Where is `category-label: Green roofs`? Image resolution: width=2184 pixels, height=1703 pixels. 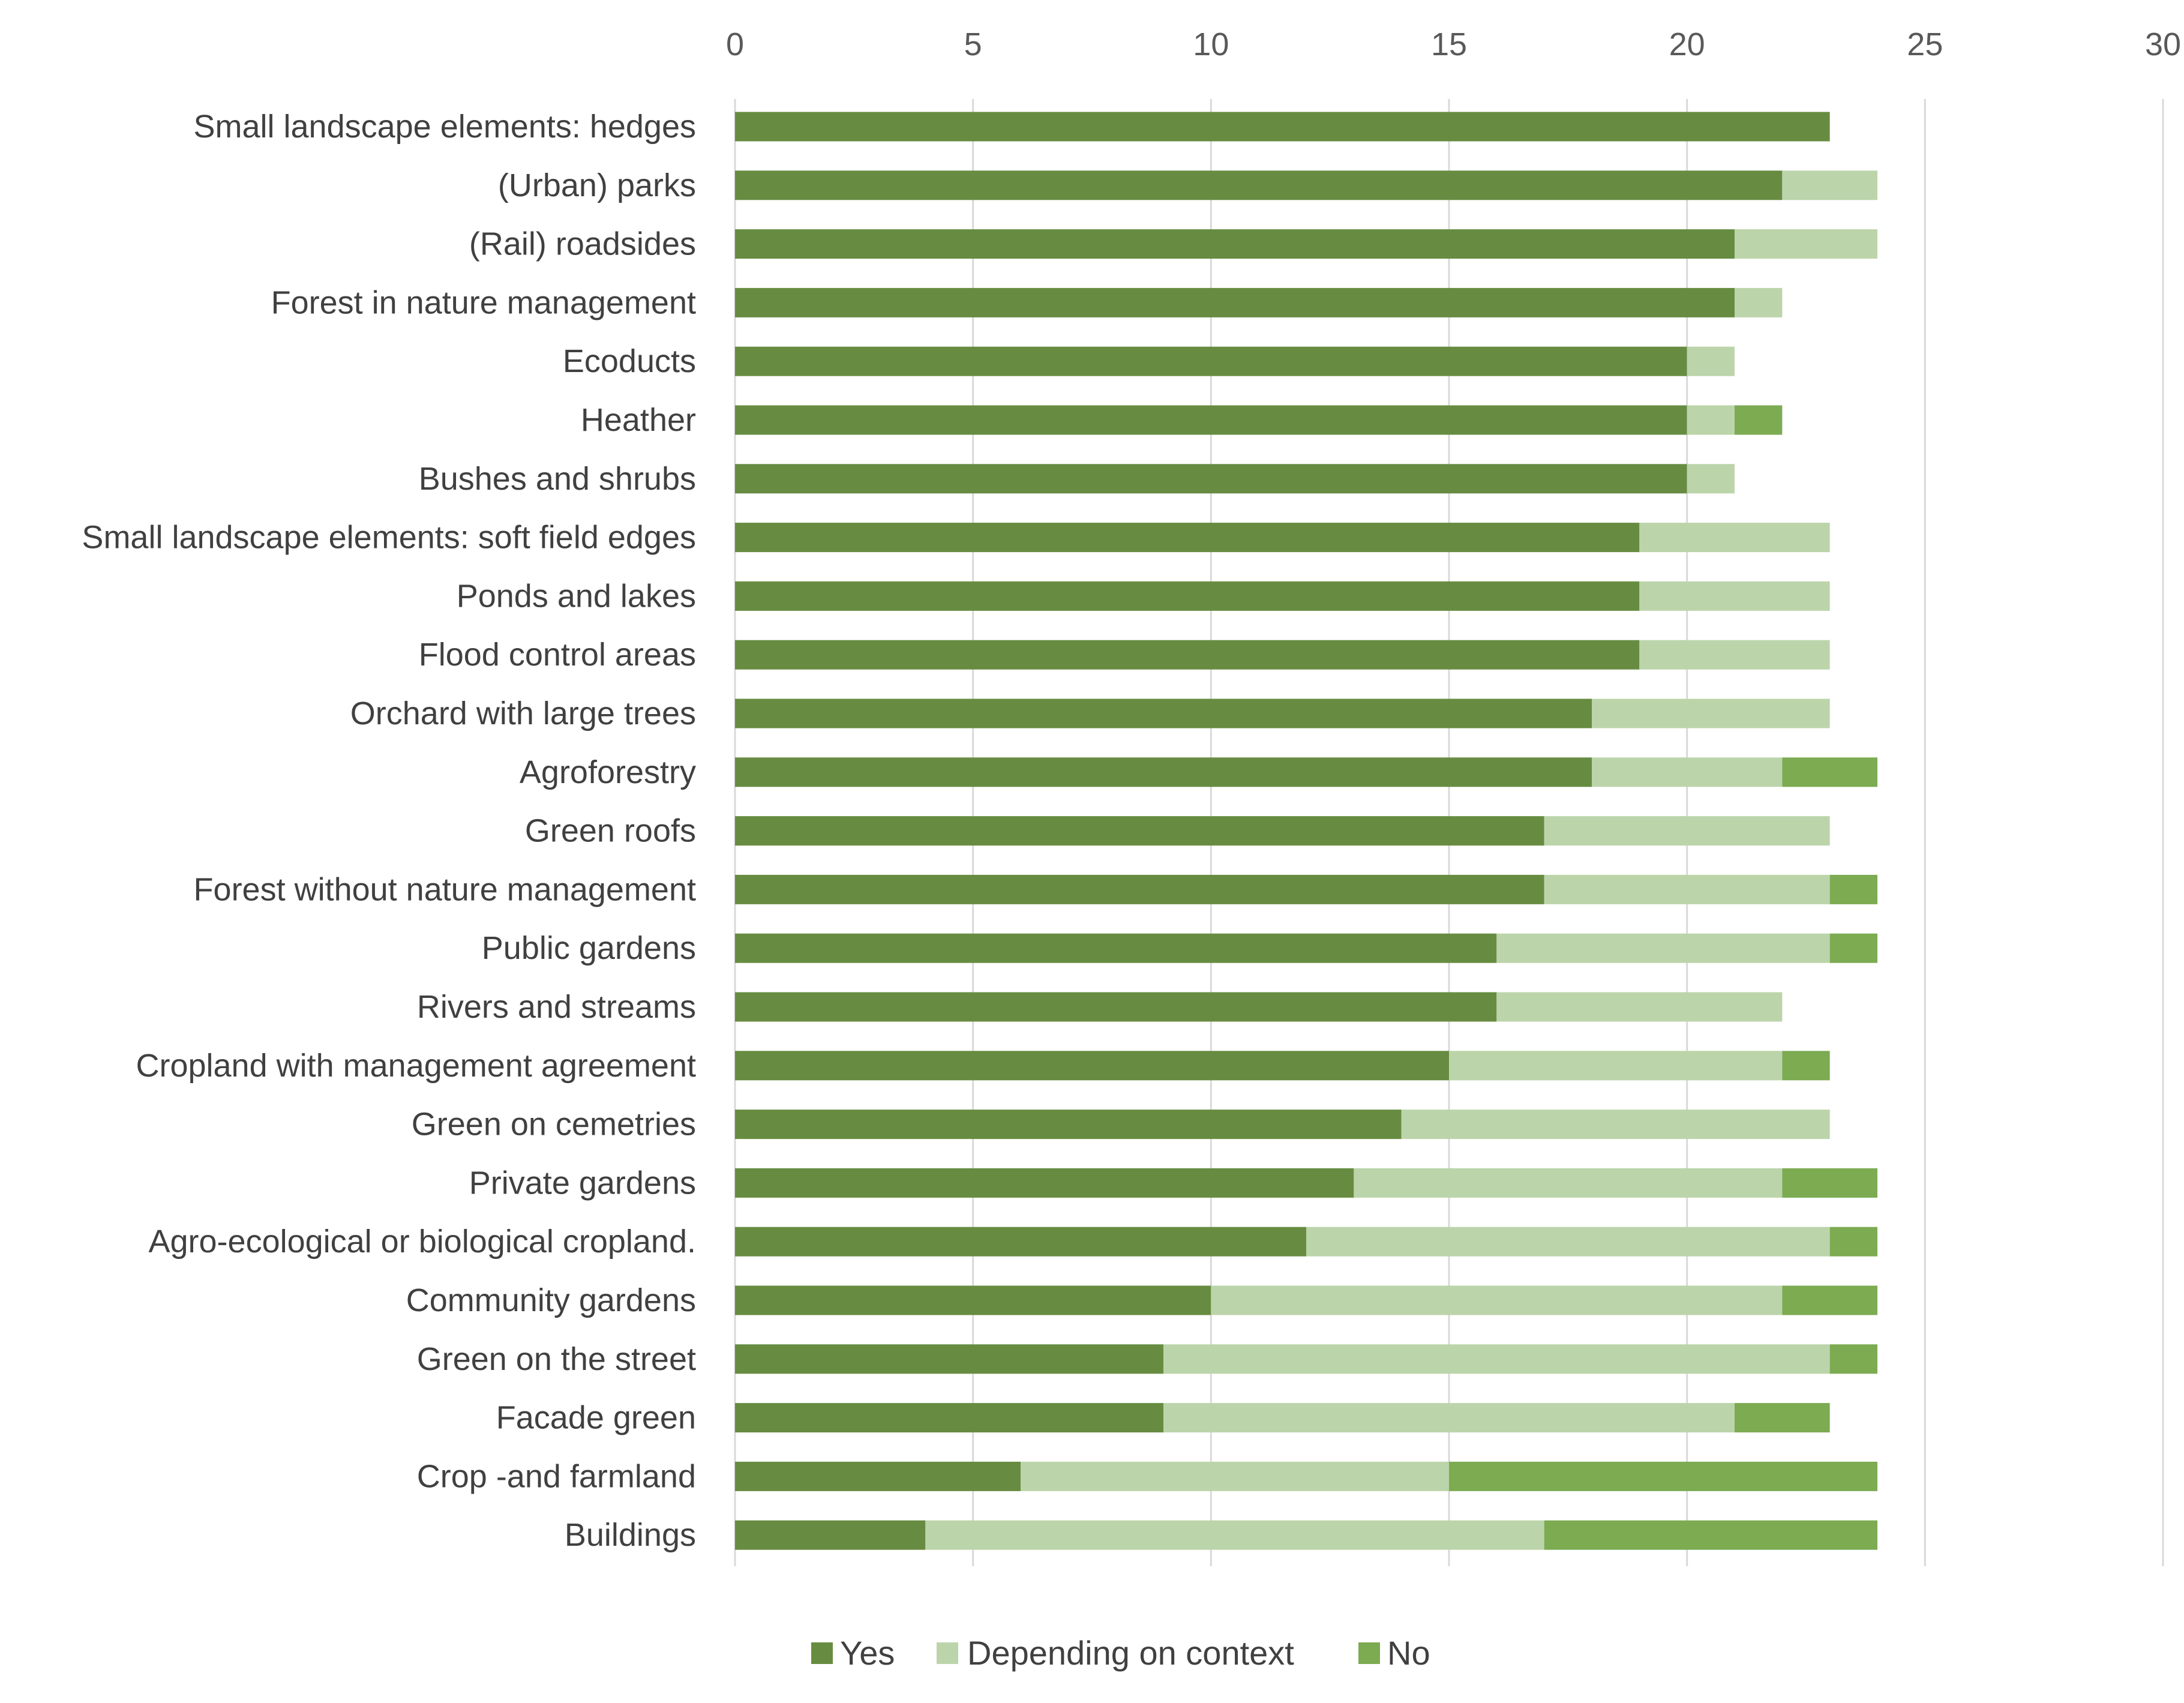 category-label: Green roofs is located at coordinates (610, 831).